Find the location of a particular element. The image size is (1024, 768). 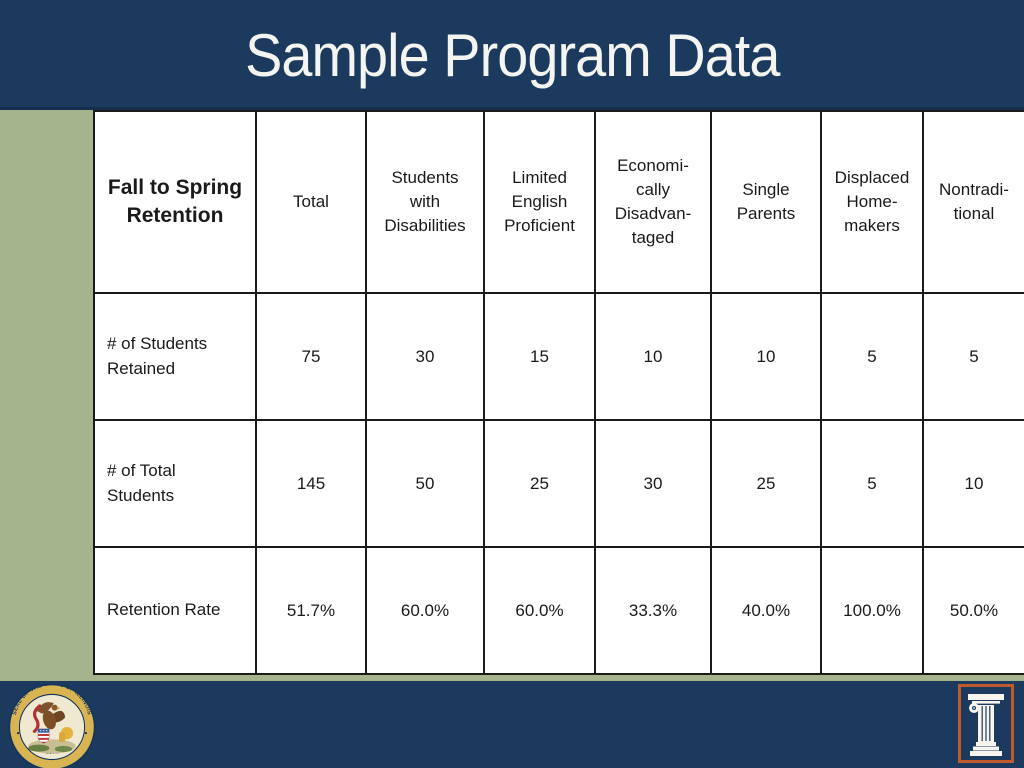

column-i-logo is located at coordinates (986, 723).